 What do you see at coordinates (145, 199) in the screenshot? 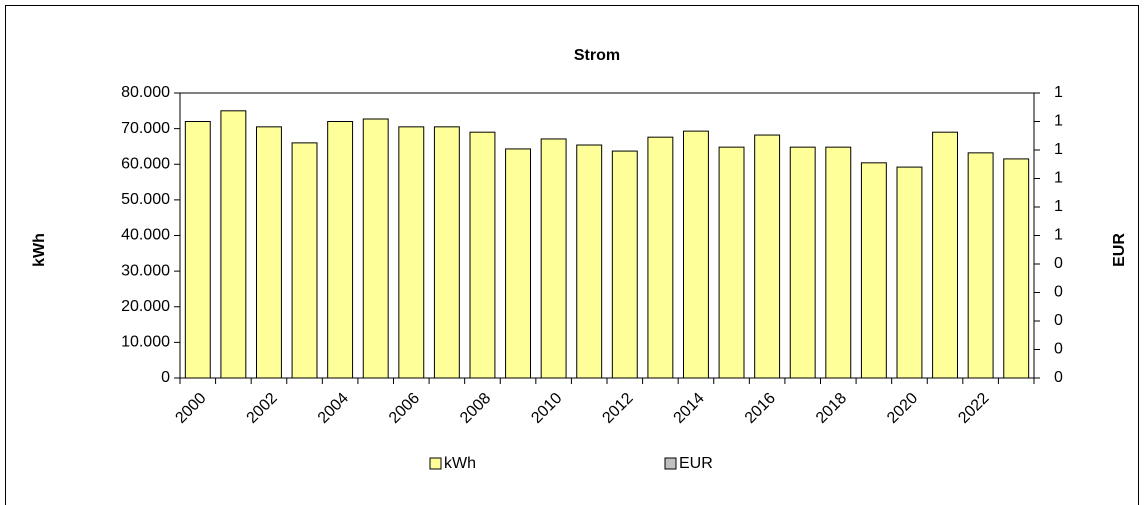
I see `y-tick-label: 50.000` at bounding box center [145, 199].